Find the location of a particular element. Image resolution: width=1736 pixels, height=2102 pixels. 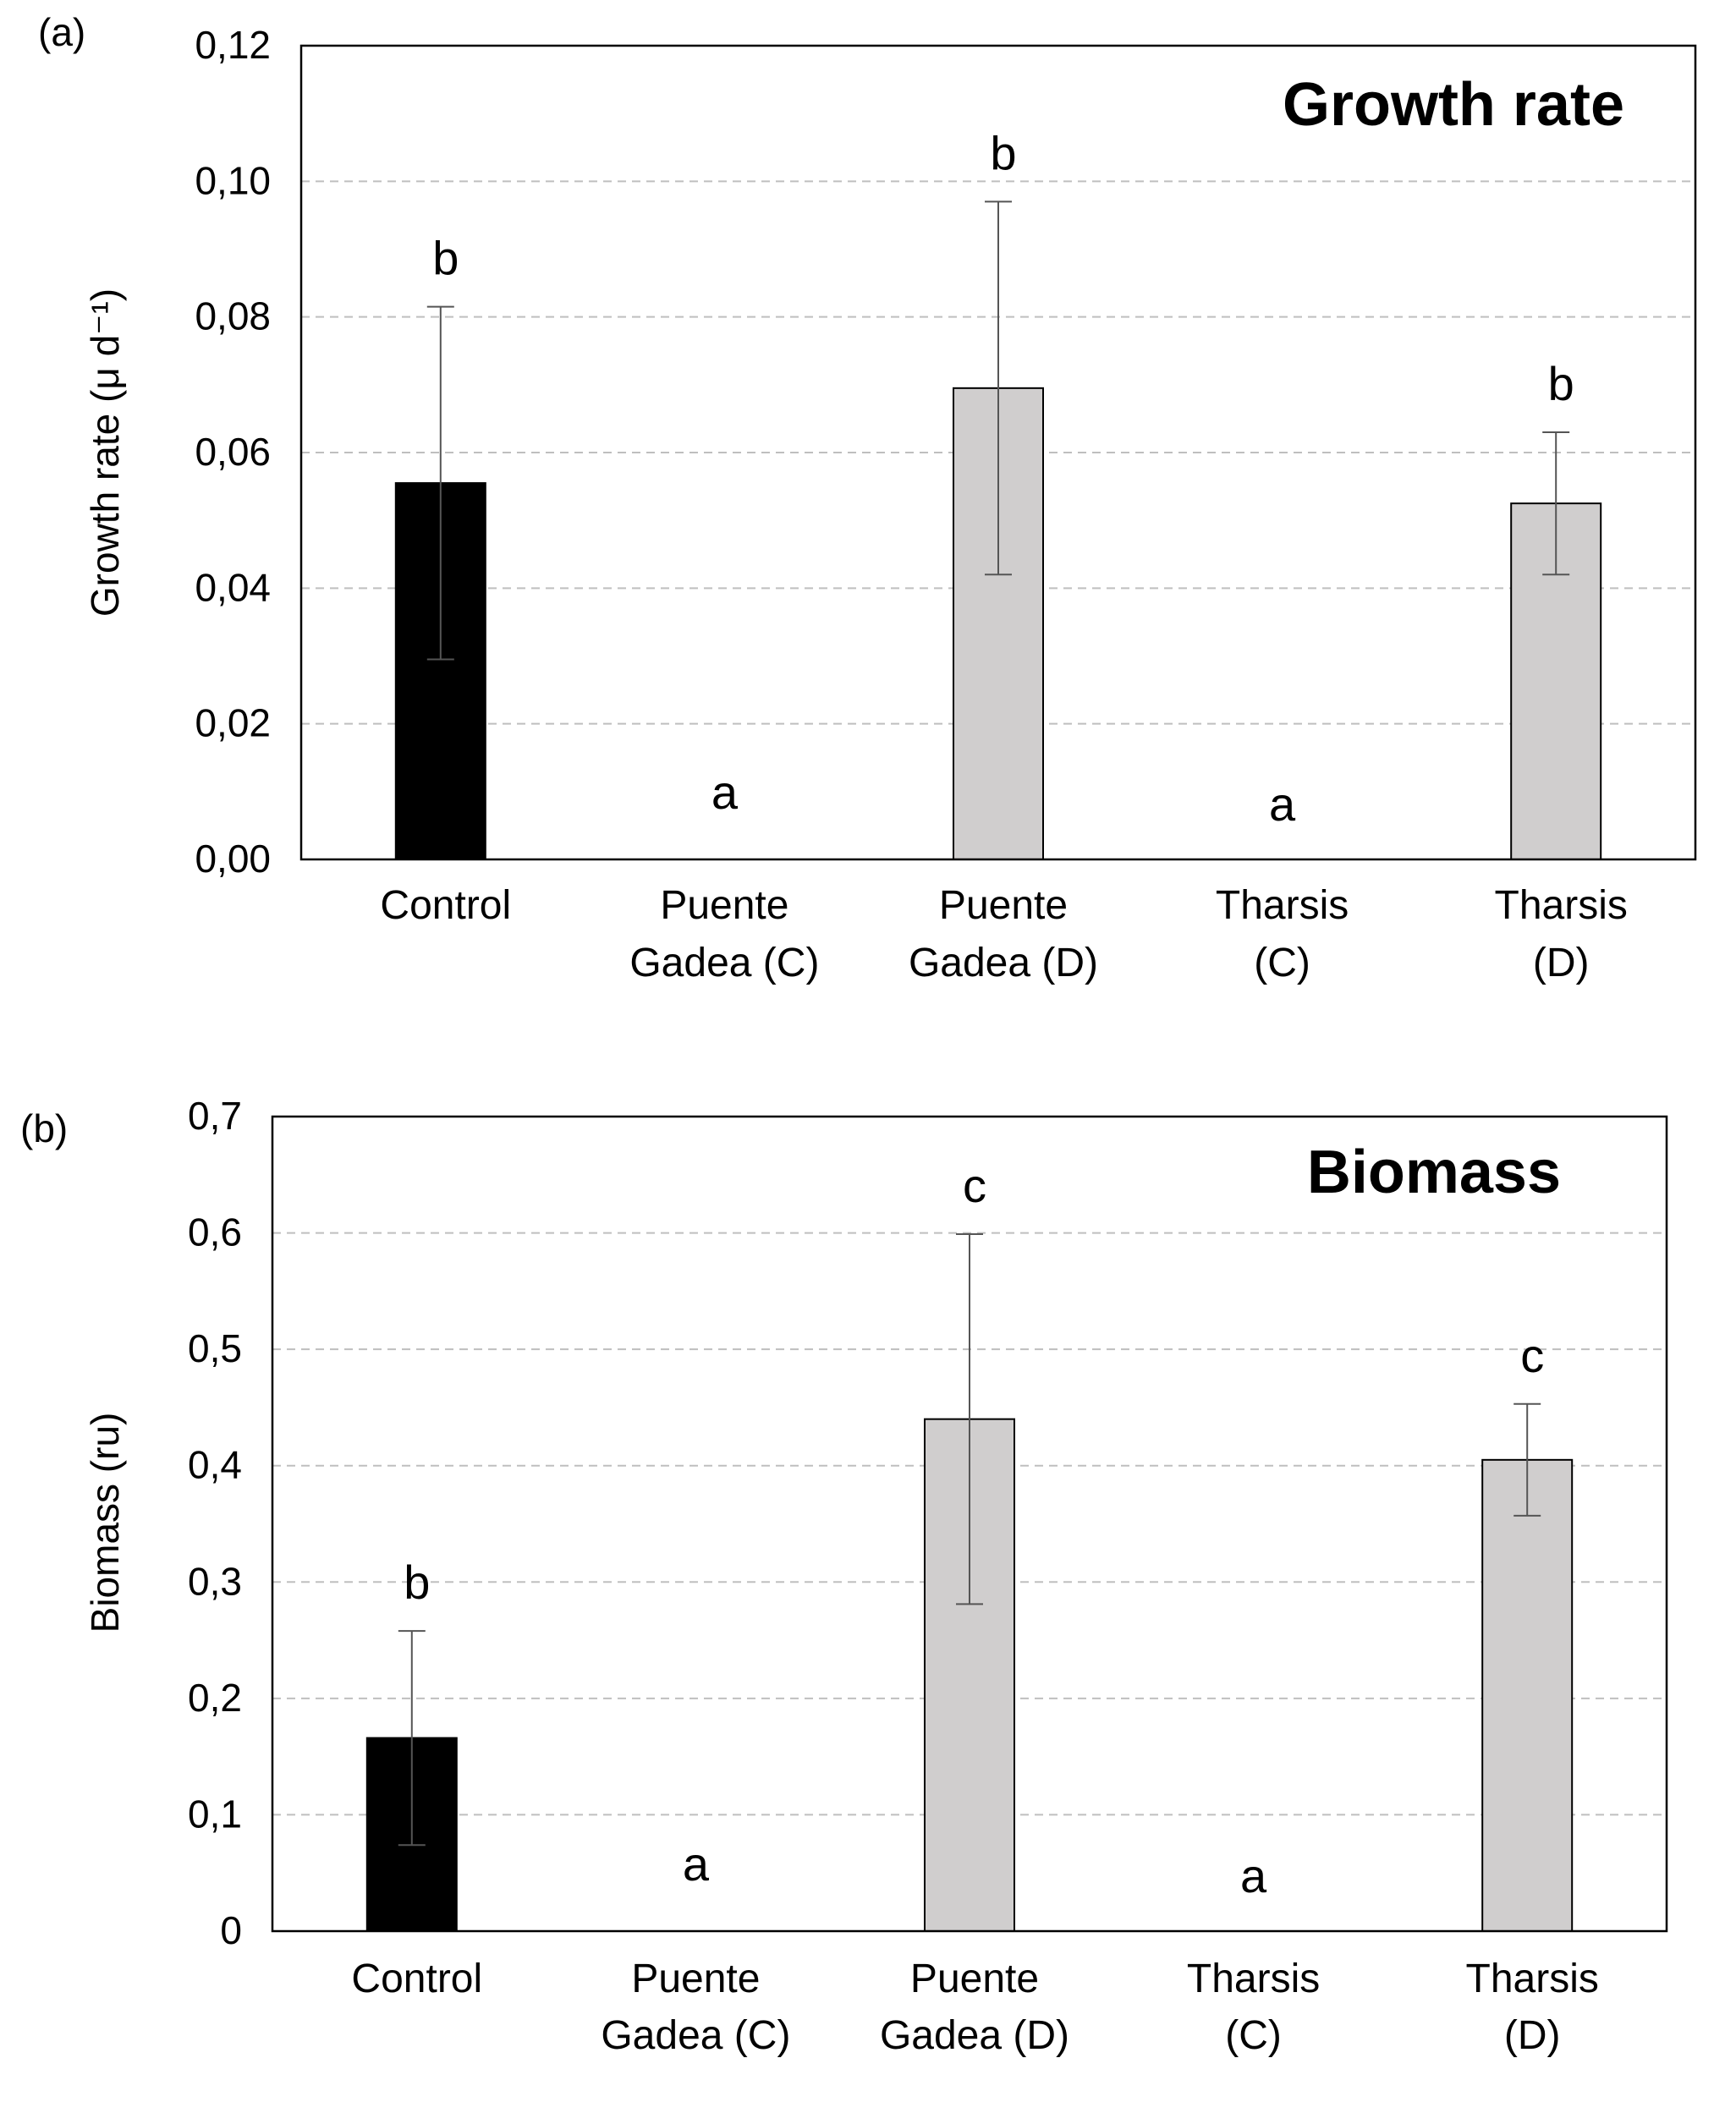

y-tick-label: 0,6 is located at coordinates (215, 1232).